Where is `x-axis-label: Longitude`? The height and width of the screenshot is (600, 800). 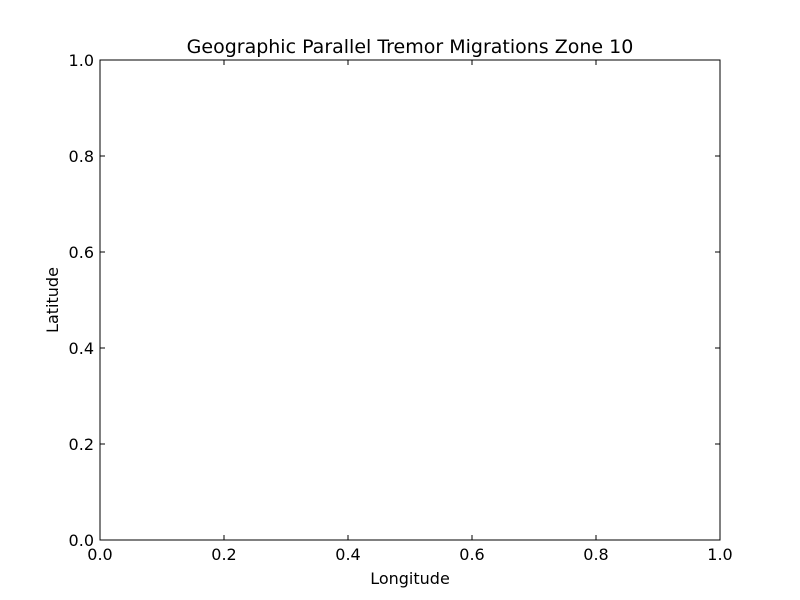 x-axis-label: Longitude is located at coordinates (410, 578).